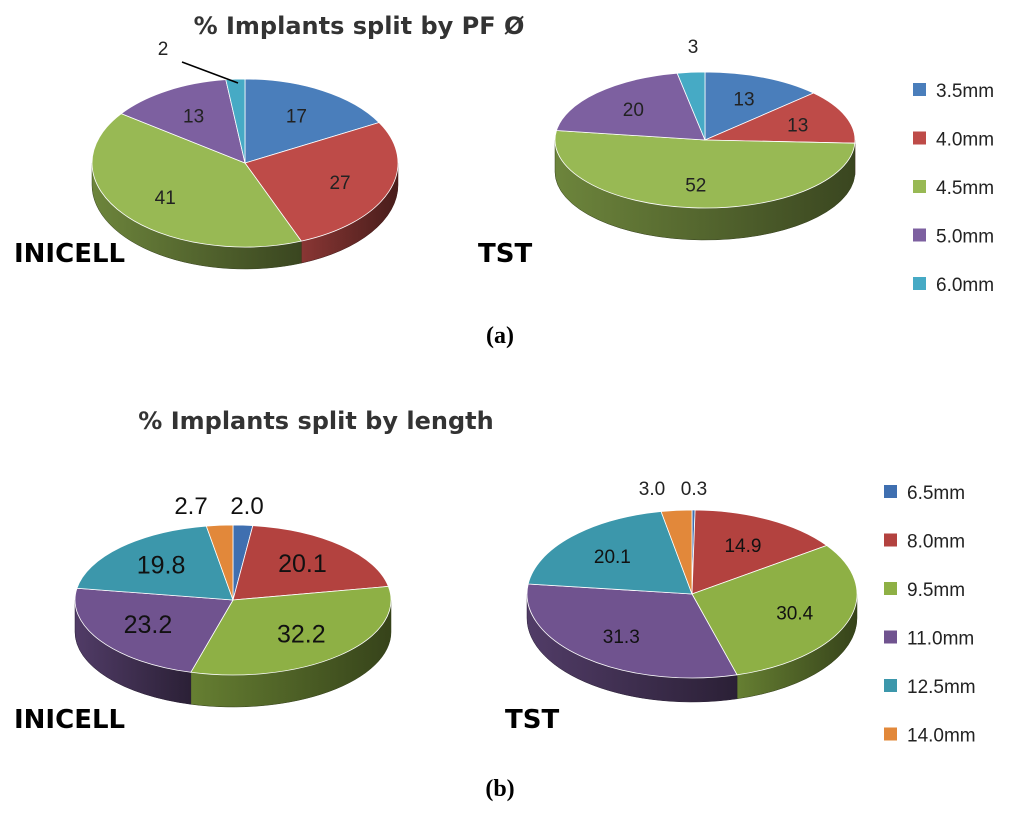 The image size is (1024, 815). Describe the element at coordinates (193, 116) in the screenshot. I see `data-label-5.0mm: 13` at that location.